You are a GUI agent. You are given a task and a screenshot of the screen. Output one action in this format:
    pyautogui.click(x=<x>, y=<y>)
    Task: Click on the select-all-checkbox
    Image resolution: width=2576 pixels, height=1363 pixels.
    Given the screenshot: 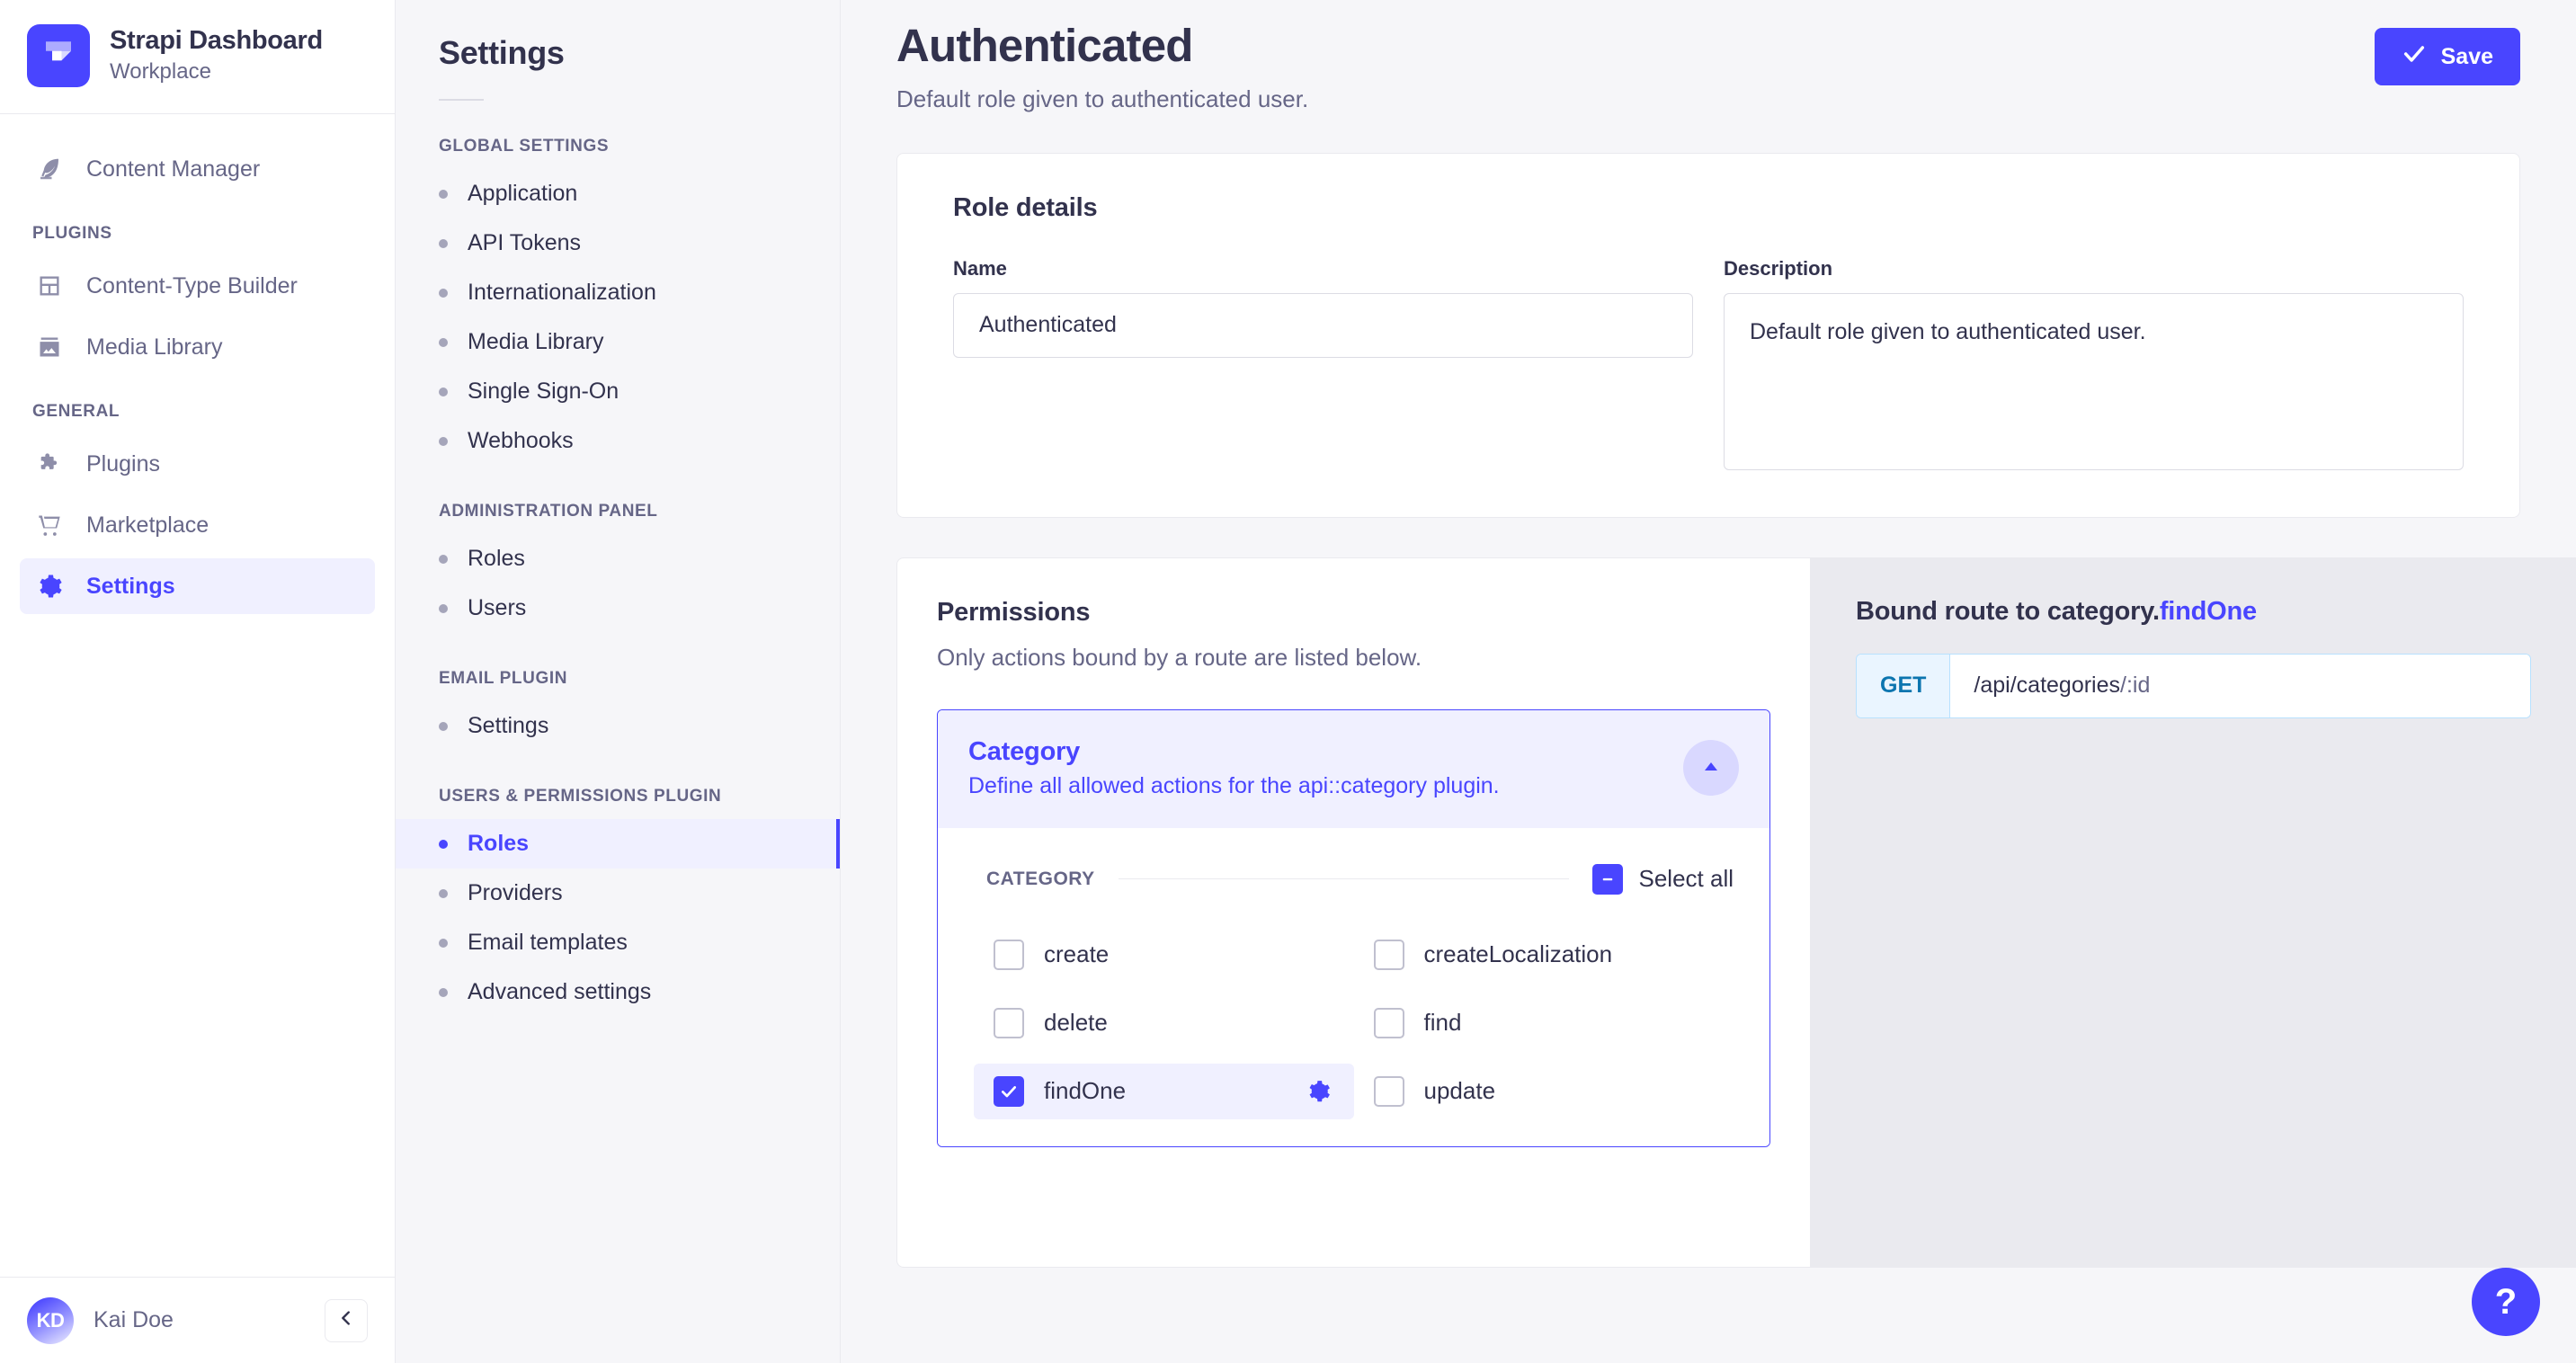 What is the action you would take?
    pyautogui.click(x=1607, y=879)
    